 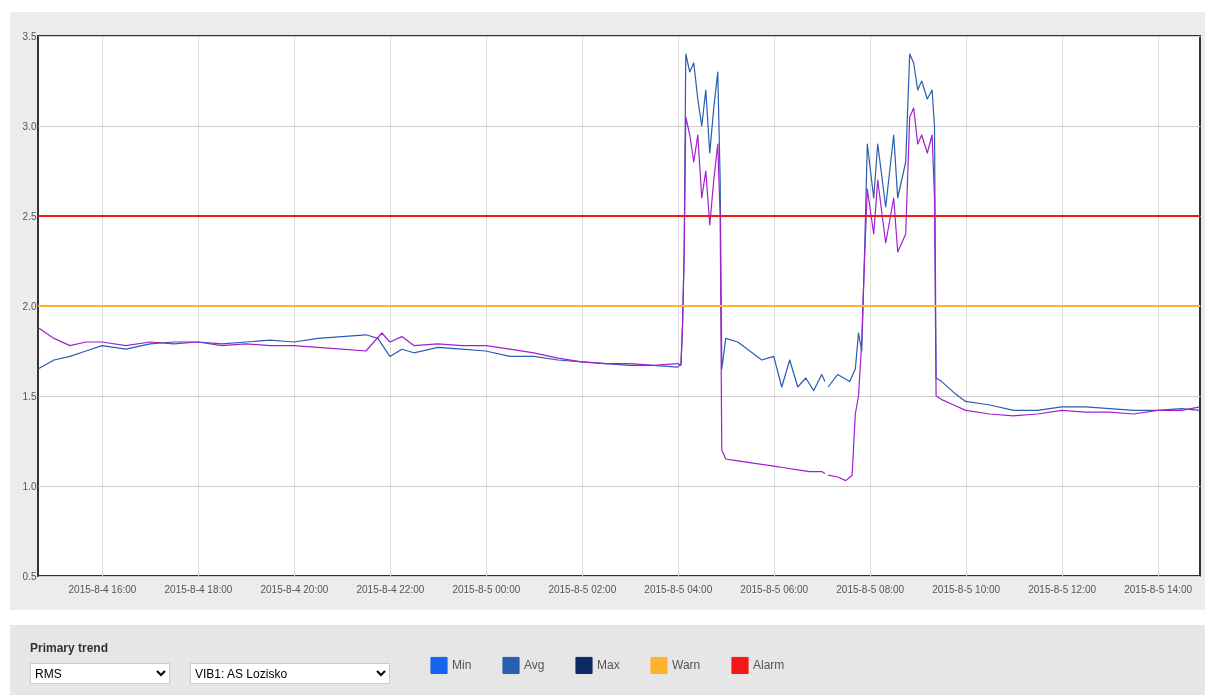 What do you see at coordinates (678, 589) in the screenshot?
I see `x-tick-label: 2015-8-5 04:00` at bounding box center [678, 589].